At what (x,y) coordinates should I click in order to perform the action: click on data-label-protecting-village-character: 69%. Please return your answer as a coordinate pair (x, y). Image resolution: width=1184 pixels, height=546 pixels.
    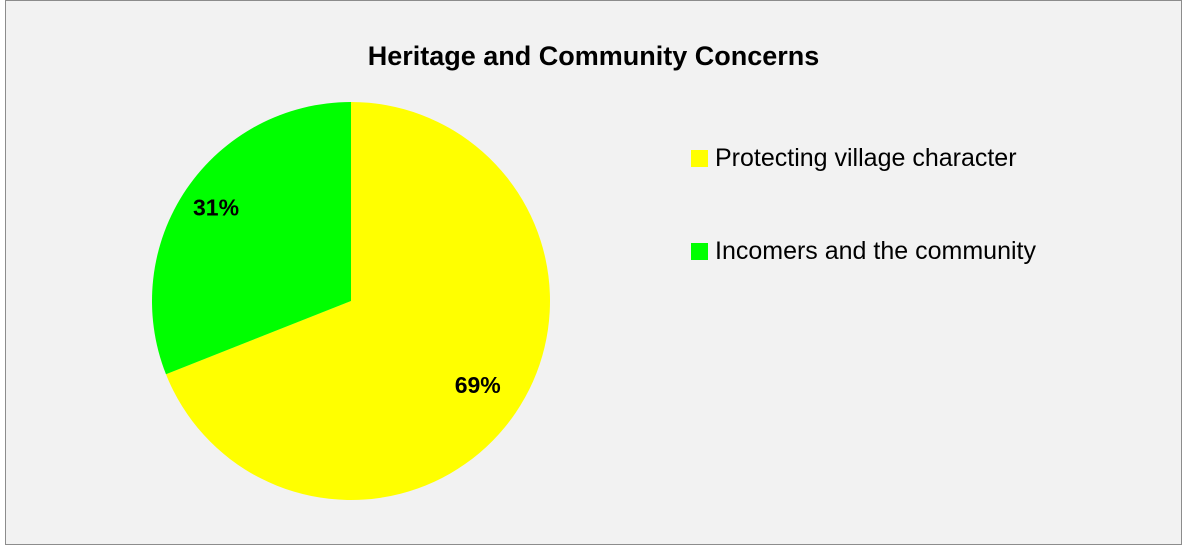
    Looking at the image, I should click on (478, 385).